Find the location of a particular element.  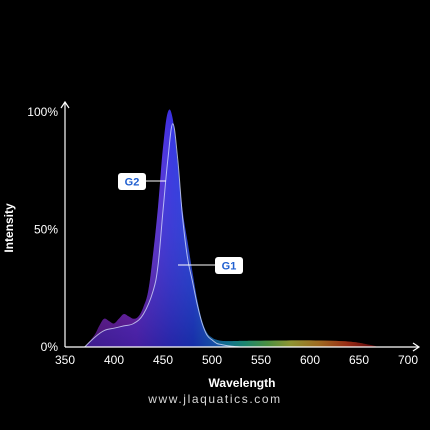

x-tick-label: 700 is located at coordinates (408, 360).